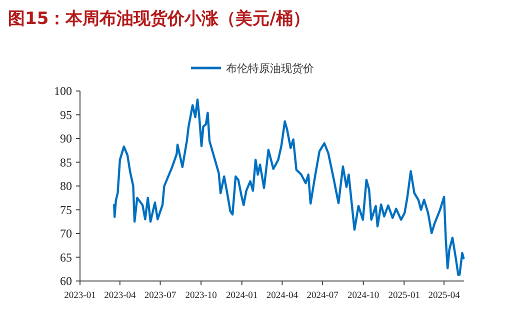 This screenshot has width=522, height=335. I want to click on y-tick-label: 80, so click(66, 186).